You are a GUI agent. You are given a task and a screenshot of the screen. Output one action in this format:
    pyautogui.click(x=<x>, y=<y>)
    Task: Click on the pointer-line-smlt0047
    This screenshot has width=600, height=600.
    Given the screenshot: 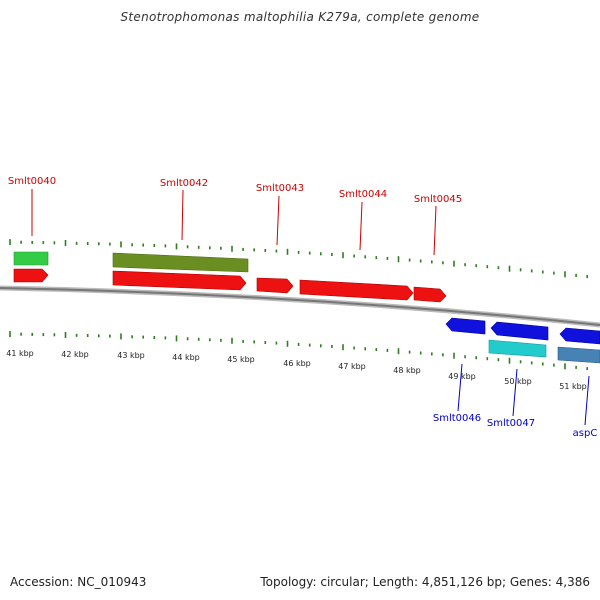 What is the action you would take?
    pyautogui.click(x=515, y=392)
    